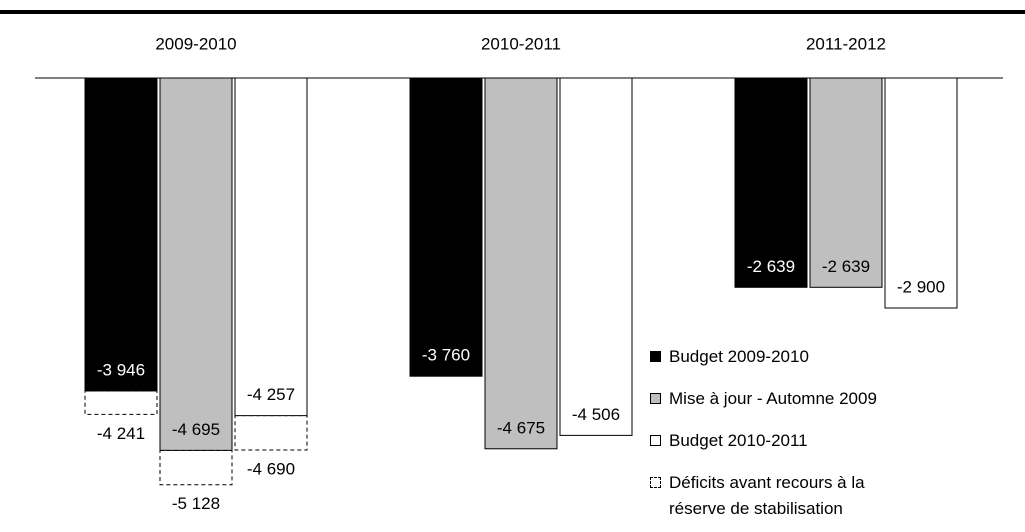 This screenshot has height=532, width=1025. What do you see at coordinates (739, 356) in the screenshot?
I see `legend-label: Budget 2009-2010` at bounding box center [739, 356].